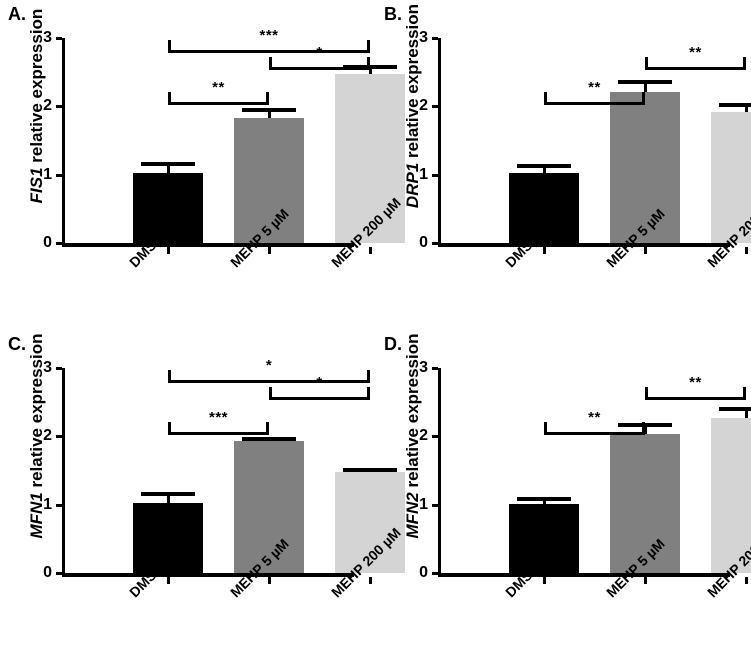  Describe the element at coordinates (269, 35) in the screenshot. I see `significance-stars: ***` at that location.